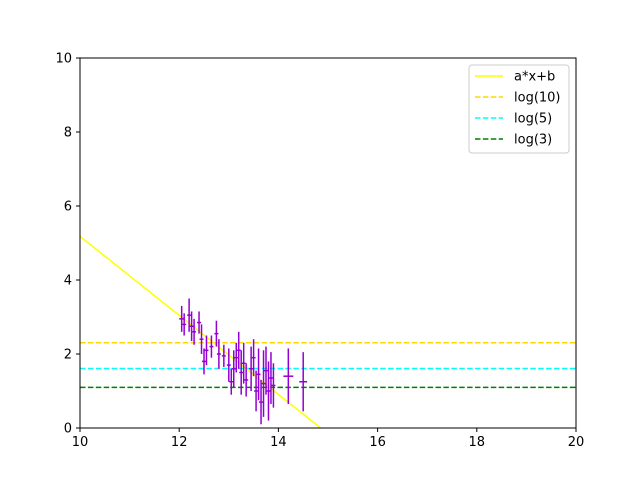  What do you see at coordinates (328, 439) in the screenshot?
I see `x-axis: 10 12 14 16 18 20` at bounding box center [328, 439].